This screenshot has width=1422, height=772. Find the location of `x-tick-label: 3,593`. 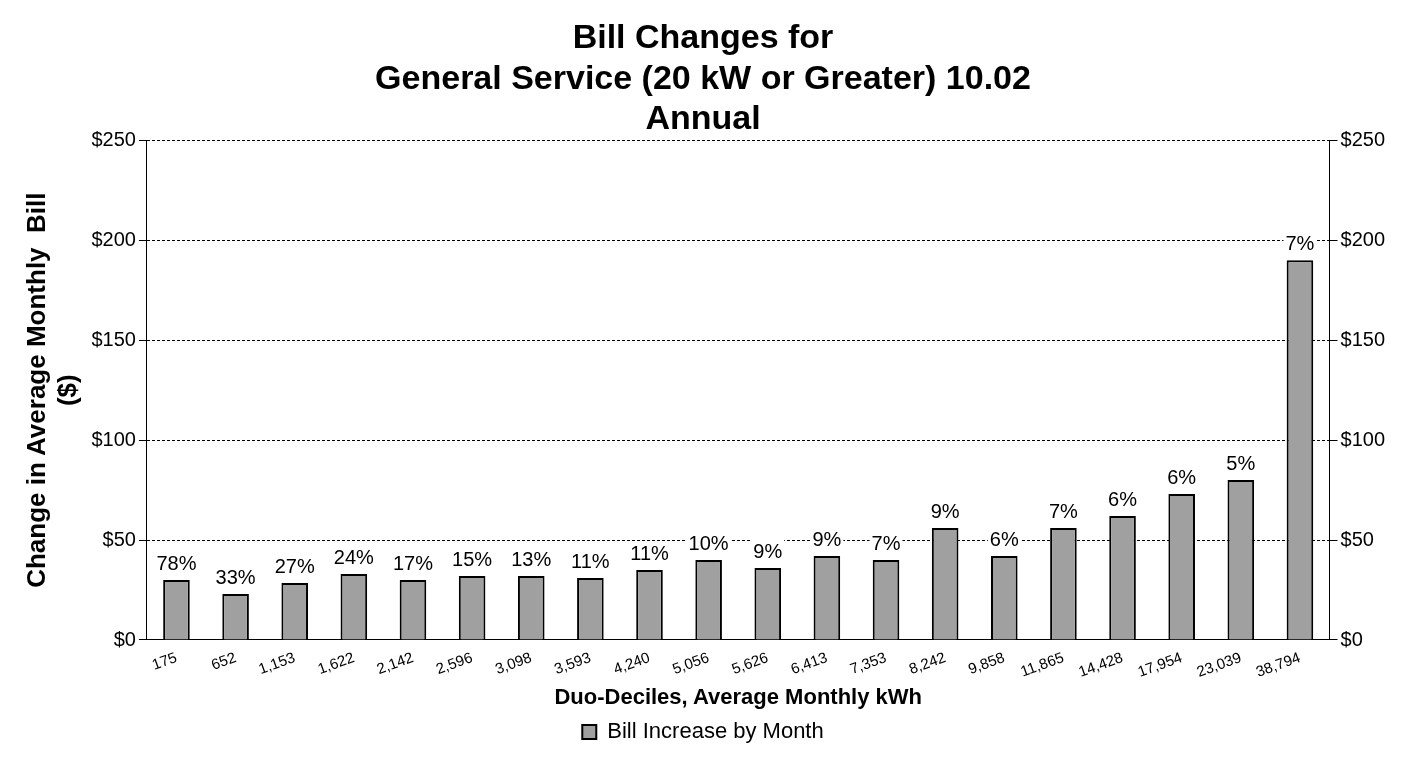

x-tick-label: 3,593 is located at coordinates (572, 662).